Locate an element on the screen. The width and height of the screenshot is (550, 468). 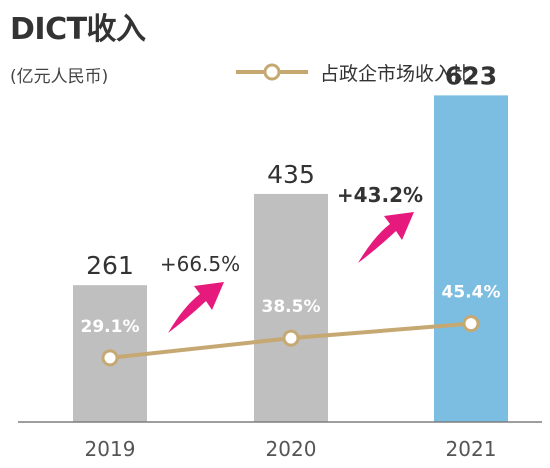
share-value-label: 29.1% is located at coordinates (110, 327).